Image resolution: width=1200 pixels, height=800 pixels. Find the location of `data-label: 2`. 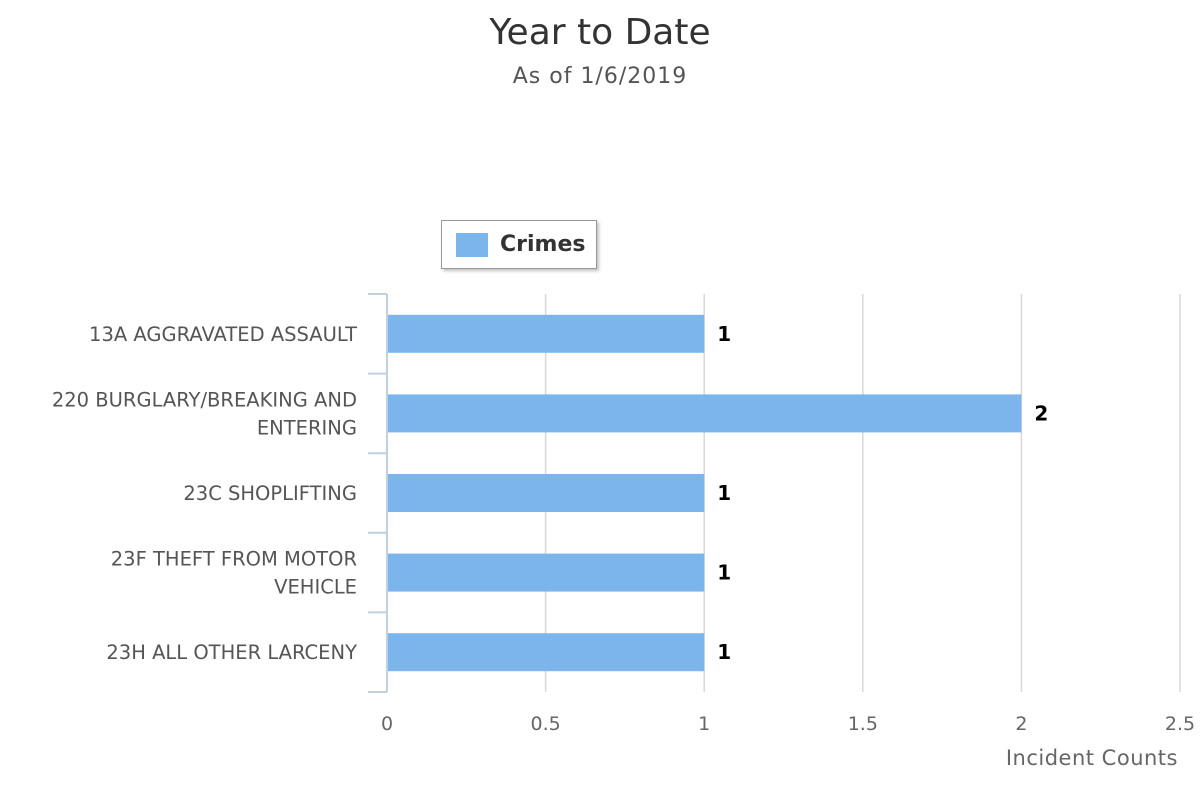

data-label: 2 is located at coordinates (1041, 413).